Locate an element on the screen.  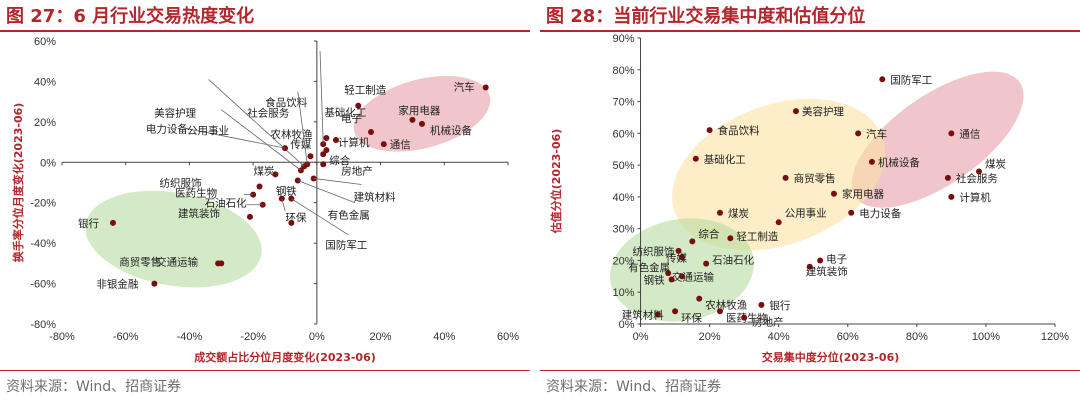
chart-title: 图 27：6 月行业交易热度变化 is located at coordinates (130, 16).